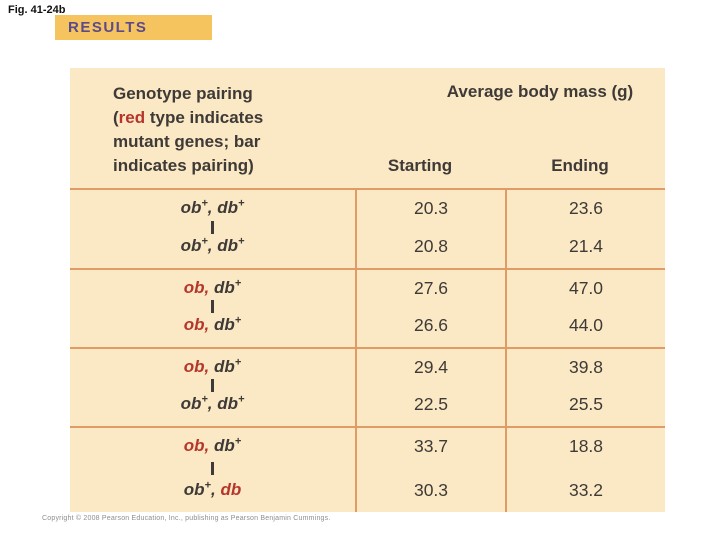 This screenshot has height=540, width=720. I want to click on ending-mass-cell: 18.8 33.2, so click(585, 470).